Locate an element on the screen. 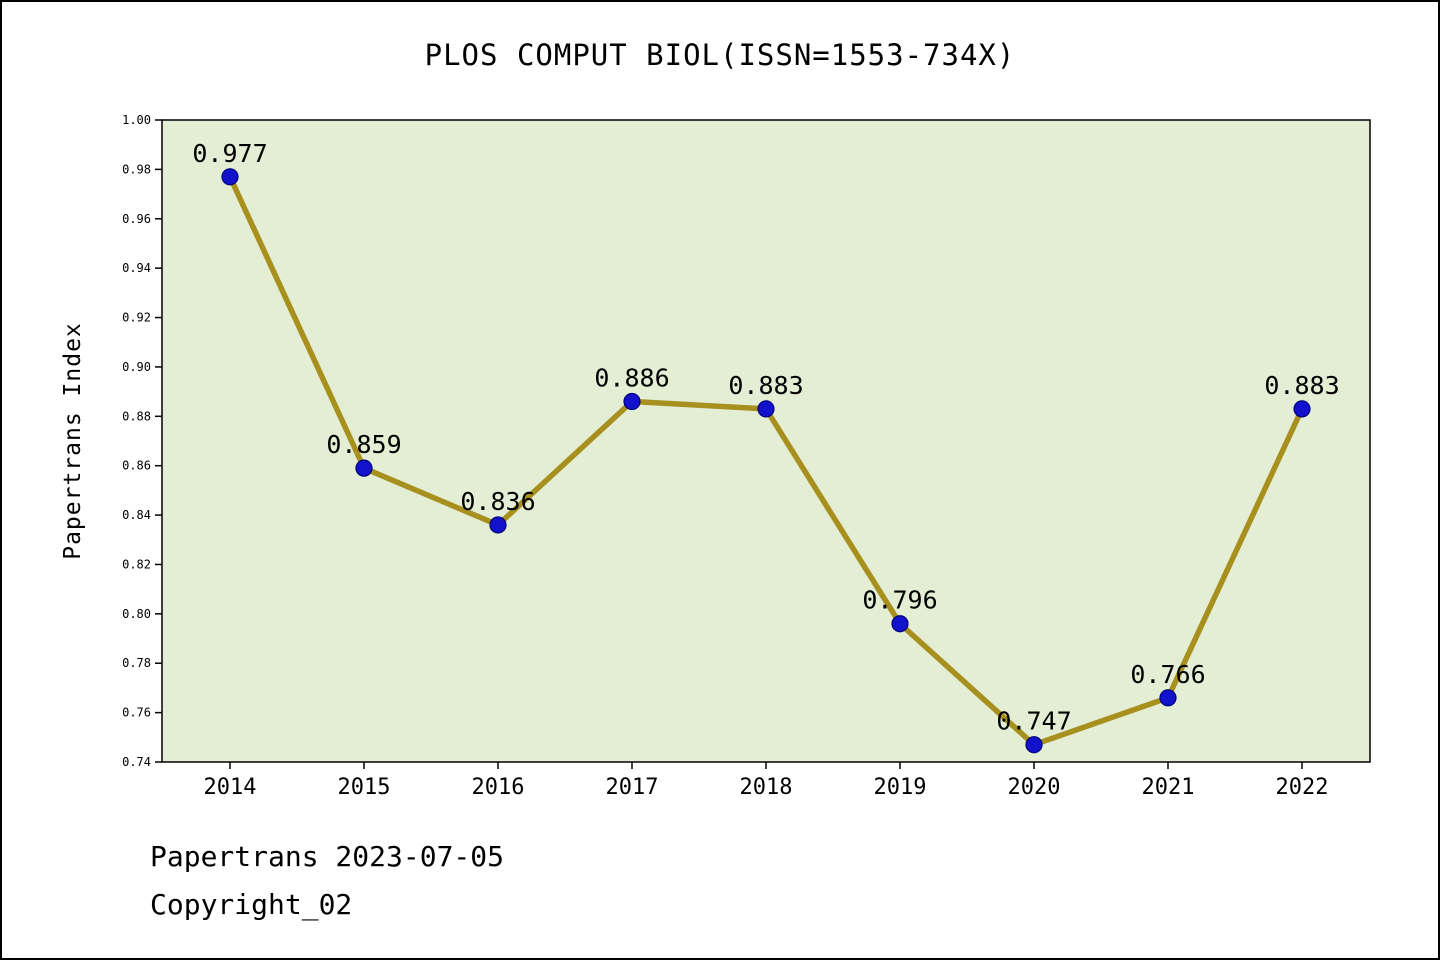  data-label: 0.747 is located at coordinates (1033, 721).